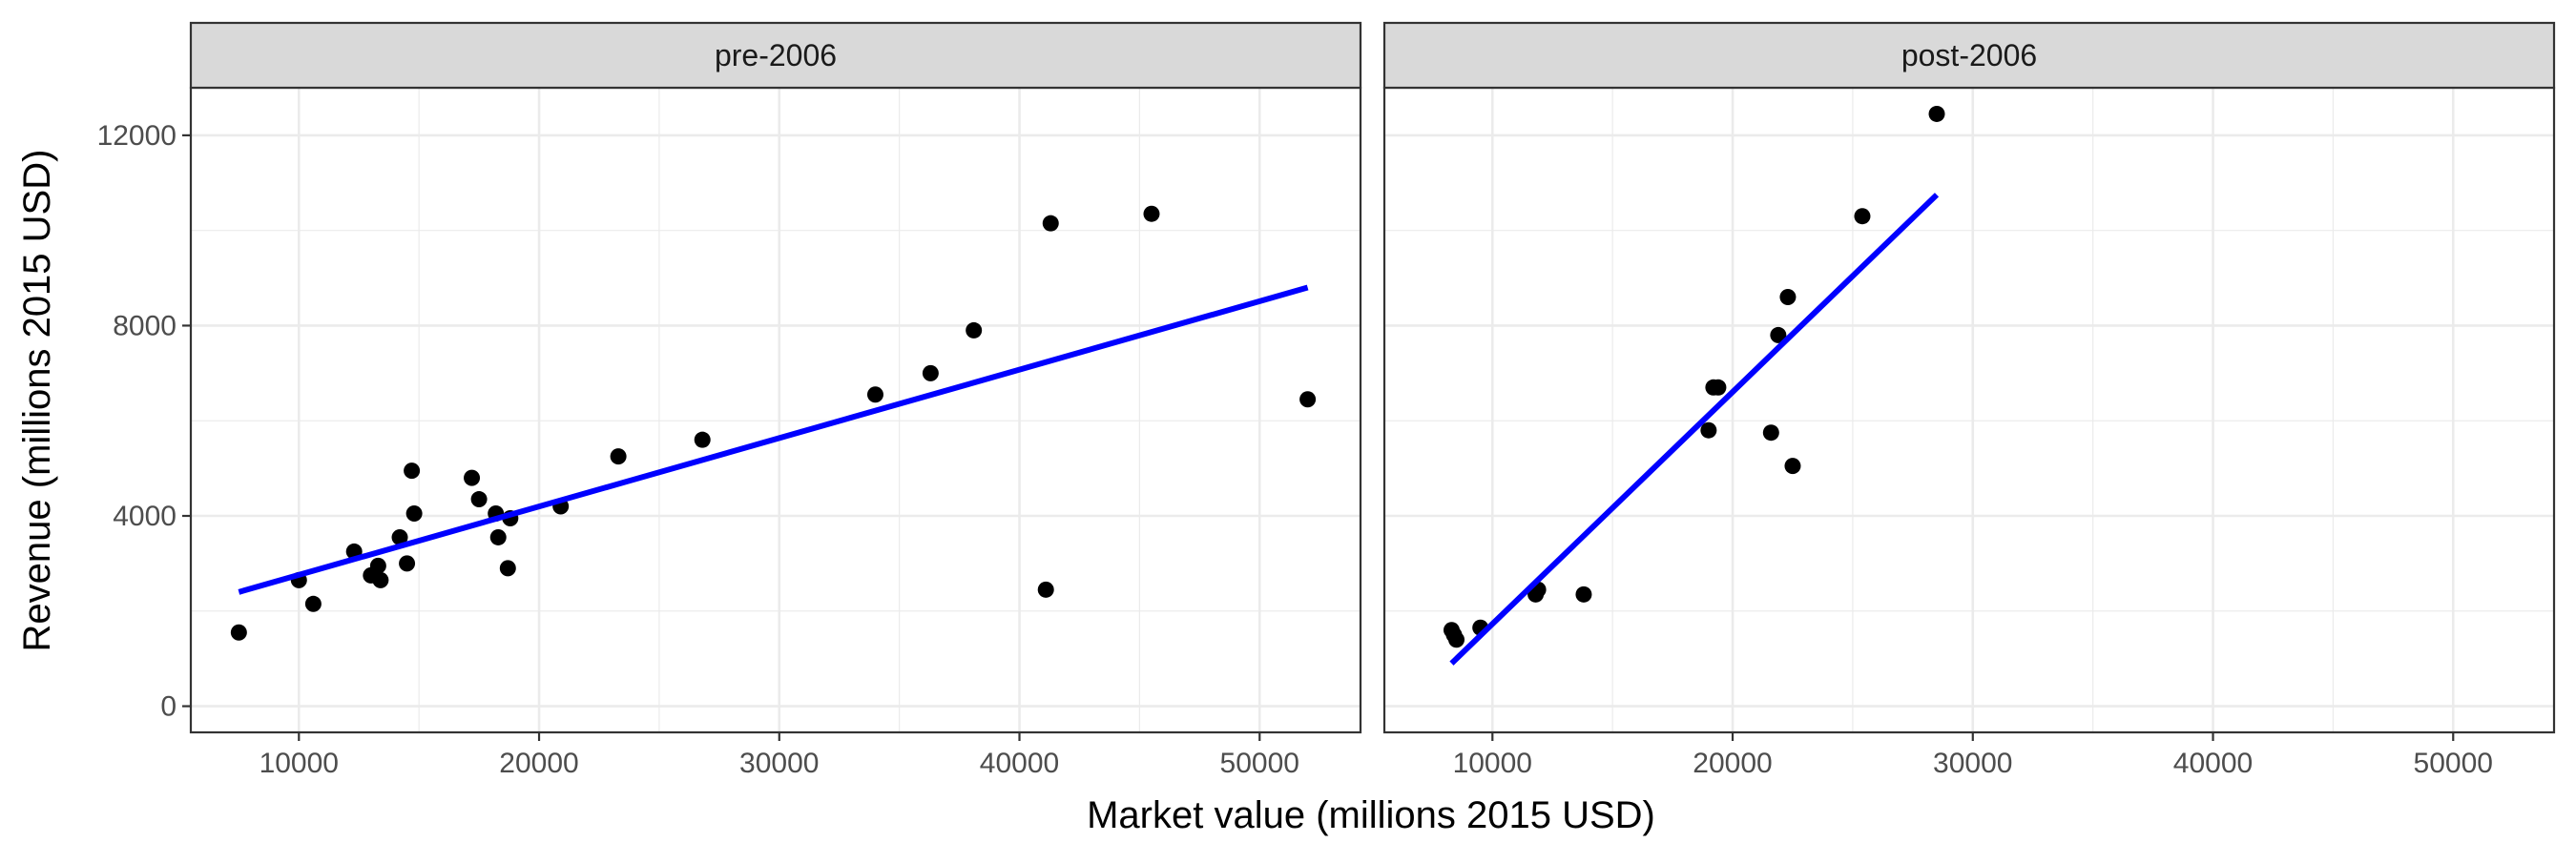 Image resolution: width=2576 pixels, height=863 pixels. Describe the element at coordinates (145, 516) in the screenshot. I see `y-tick-label: 4000` at that location.